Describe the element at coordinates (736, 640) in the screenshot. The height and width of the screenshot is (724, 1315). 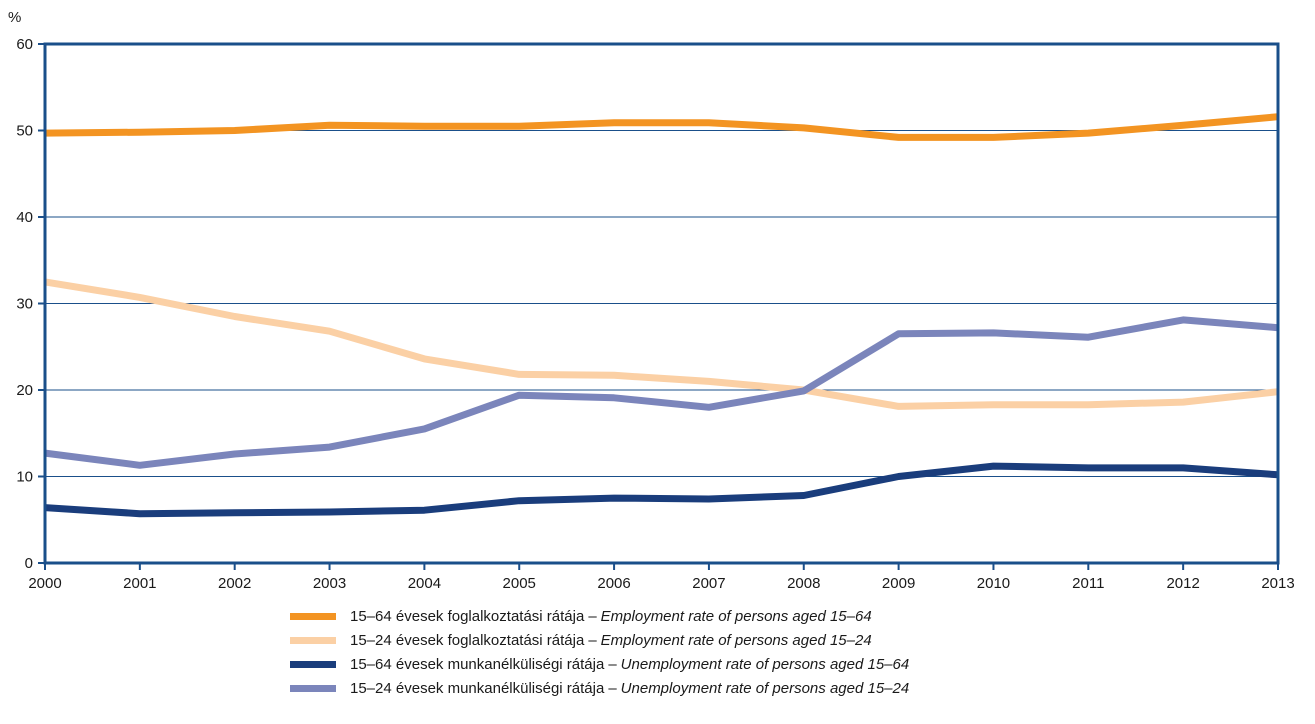
I see `legend-label-en: Employment rate of persons aged 15–24` at that location.